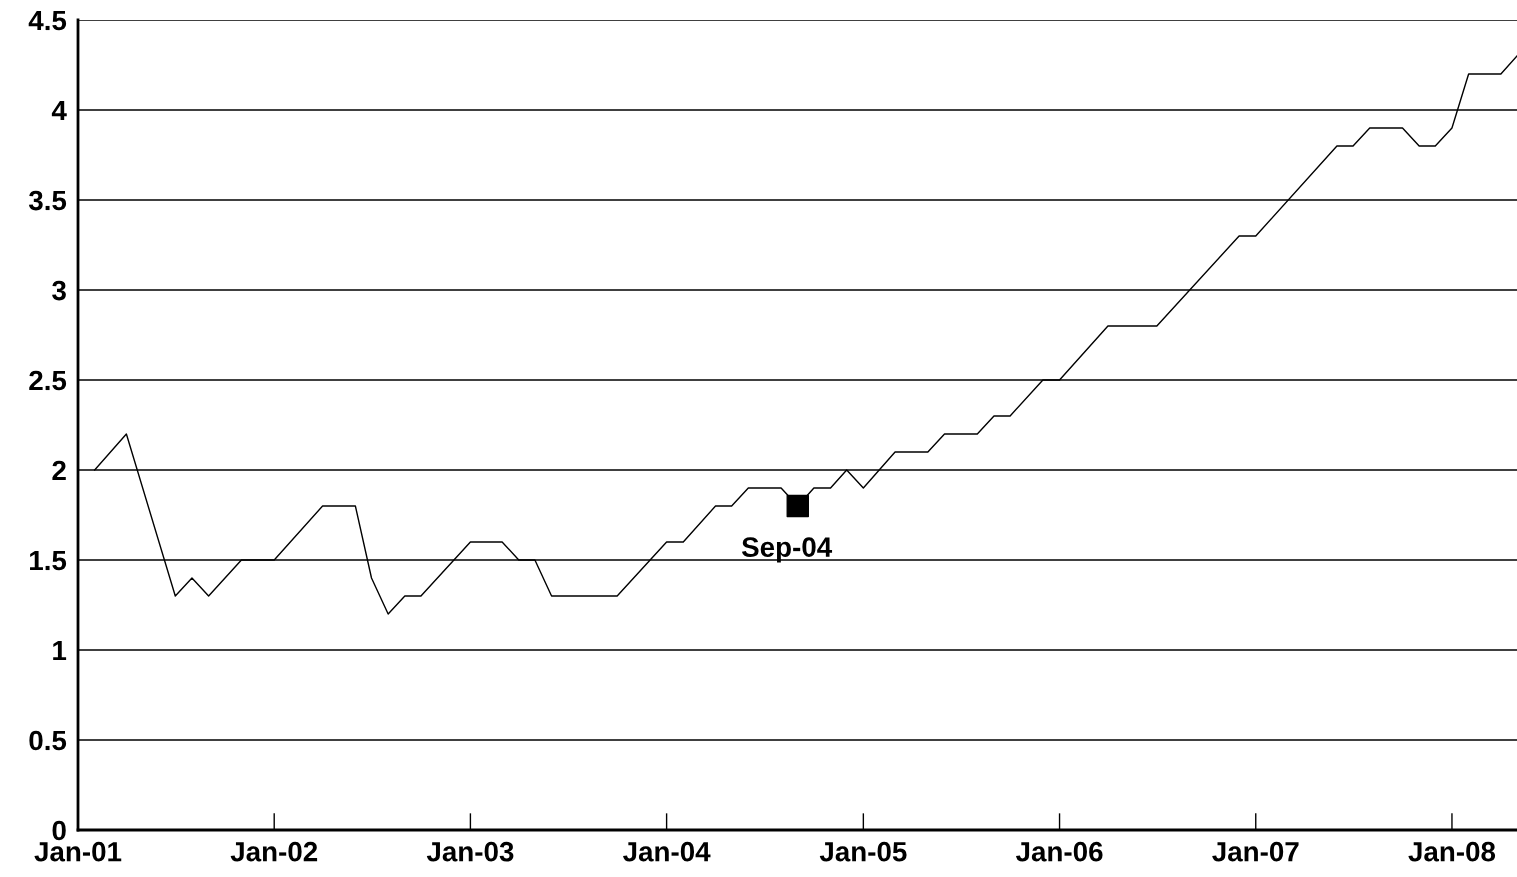 This screenshot has height=877, width=1517. Describe the element at coordinates (47, 20) in the screenshot. I see `y-tick-label: 4.5` at that location.